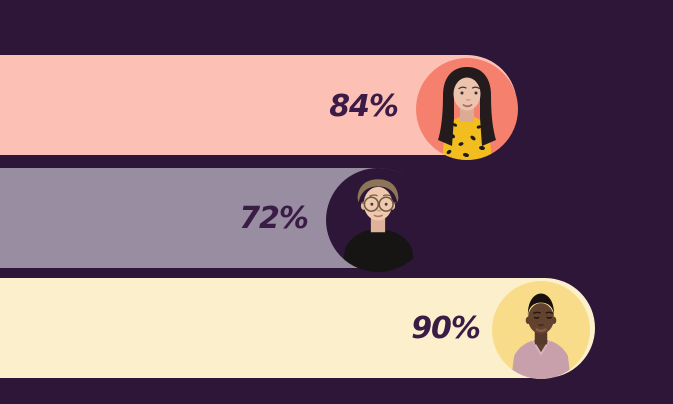 This screenshot has width=673, height=404. What do you see at coordinates (378, 225) in the screenshot?
I see `man-glasses-avatar-icon` at bounding box center [378, 225].